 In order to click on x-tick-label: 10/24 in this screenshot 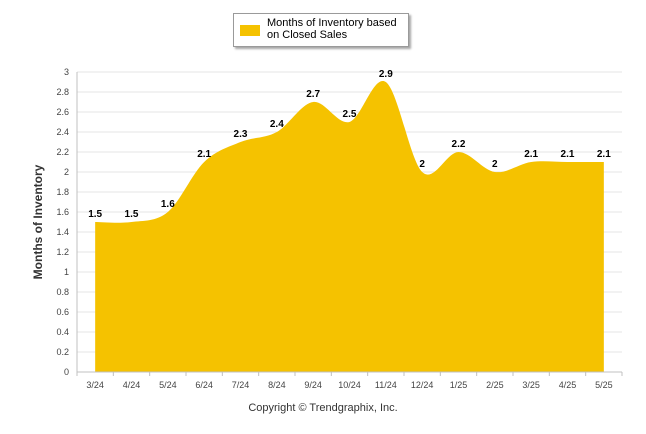, I will do `click(349, 385)`.